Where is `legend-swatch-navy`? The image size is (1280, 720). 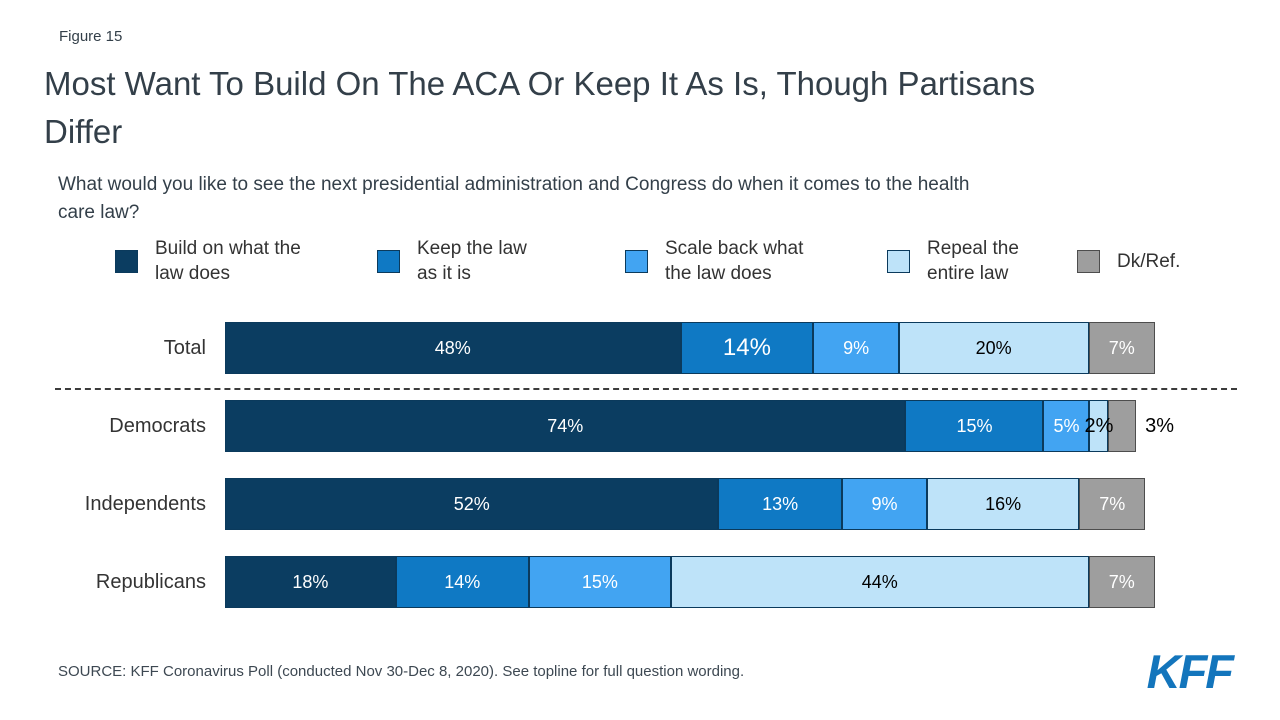 legend-swatch-navy is located at coordinates (126, 261).